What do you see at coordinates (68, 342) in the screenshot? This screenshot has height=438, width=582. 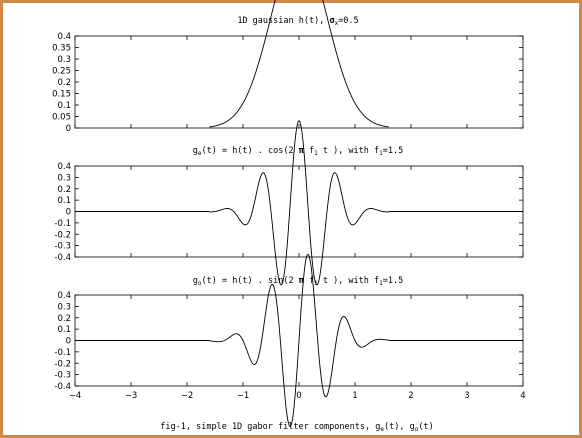 I see `chart-3-ytick-label: 0` at bounding box center [68, 342].